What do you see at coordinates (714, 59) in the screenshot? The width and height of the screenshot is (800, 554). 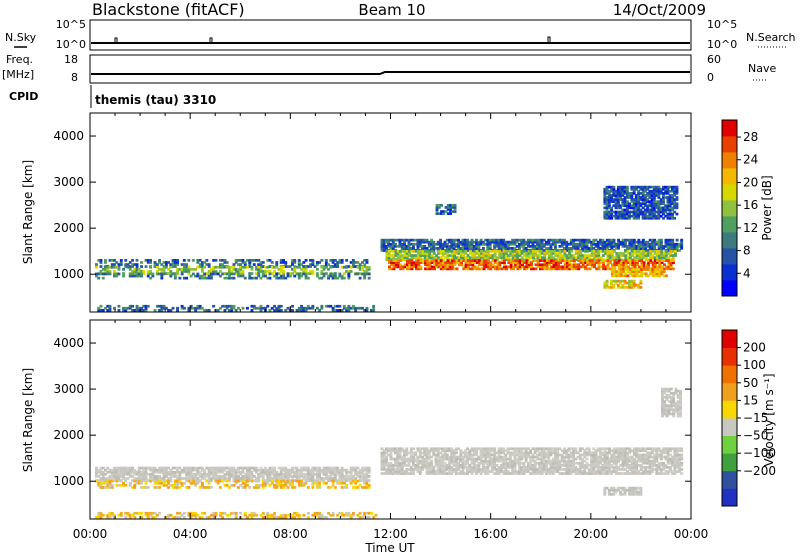 I see `nave-tick-top: 60` at bounding box center [714, 59].